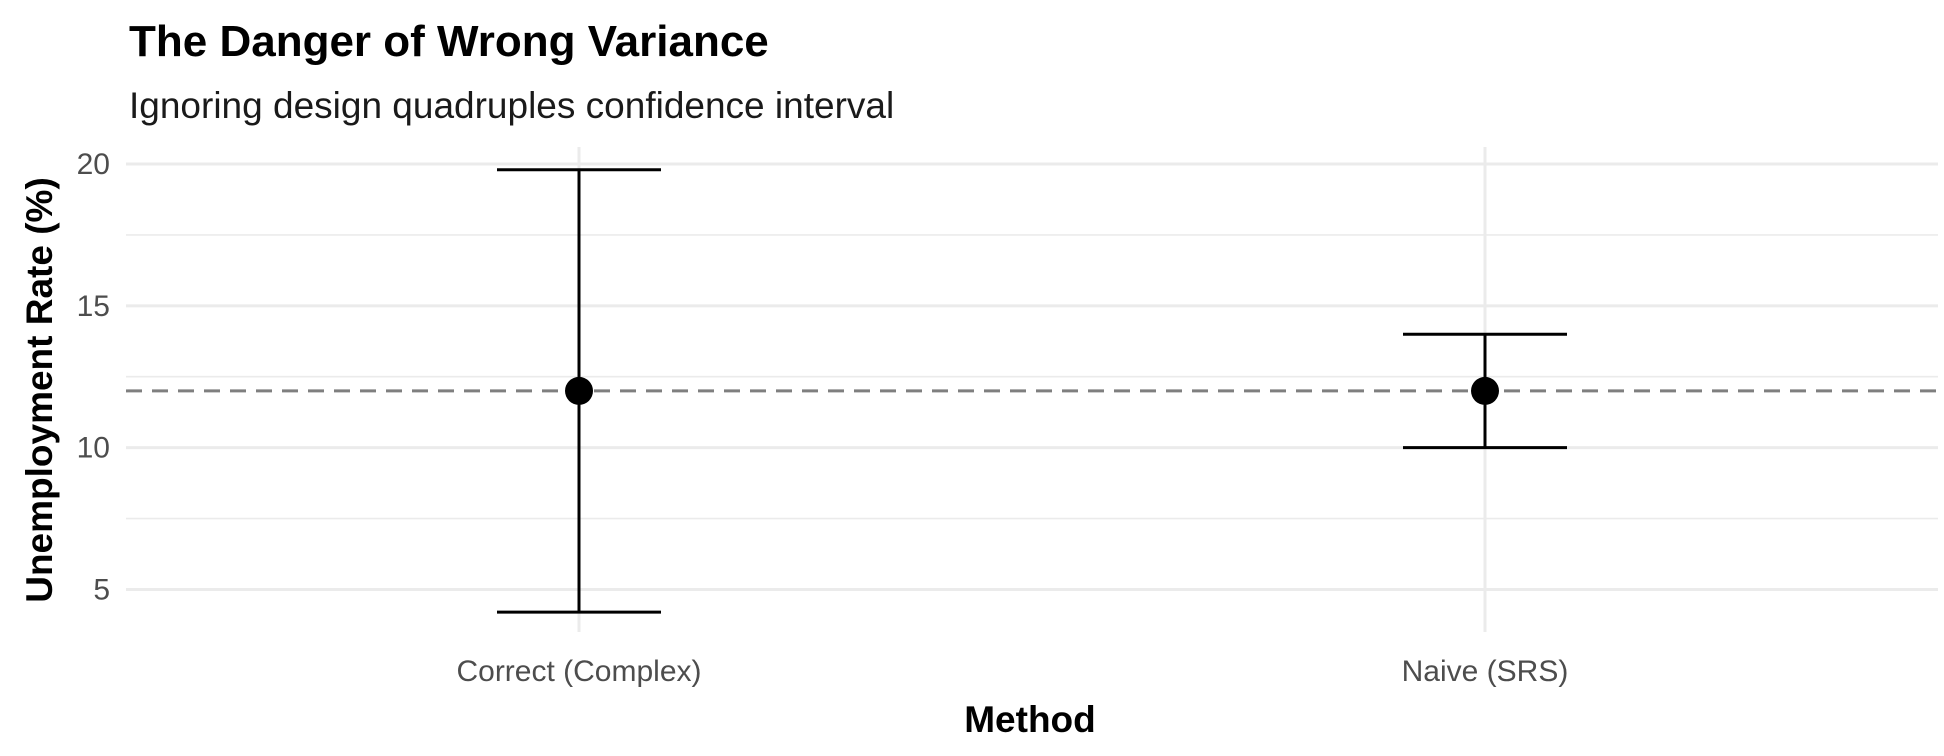 The image size is (1944, 756). I want to click on x-tick-labels: Correct (Complex) Naive (SRS), so click(1012, 671).